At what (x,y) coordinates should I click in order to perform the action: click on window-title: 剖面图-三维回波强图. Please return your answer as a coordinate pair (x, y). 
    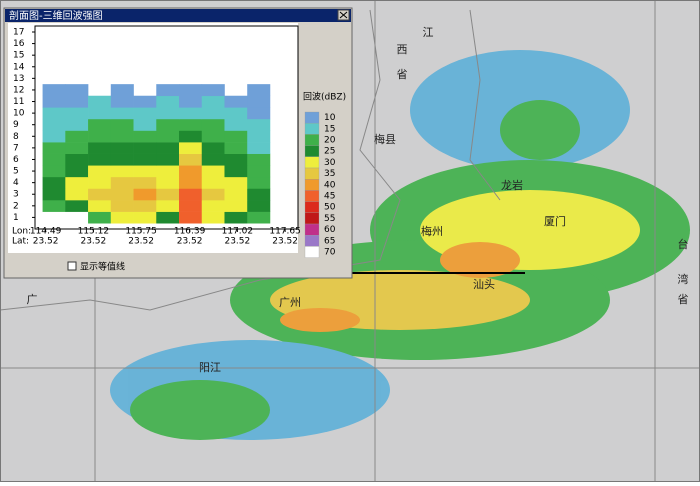
    Looking at the image, I should click on (56, 15).